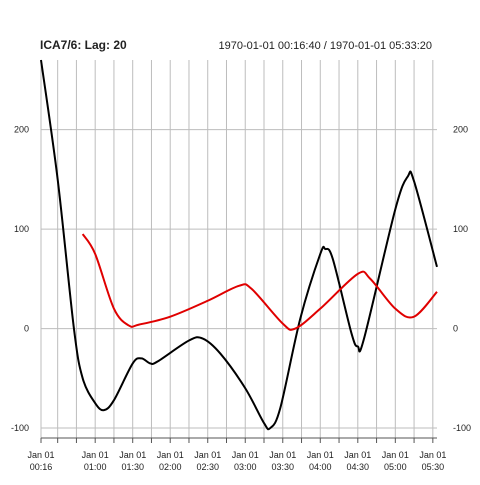 The image size is (480, 485). What do you see at coordinates (83, 45) in the screenshot?
I see `chart-title: ICA7/6: Lag: 20` at bounding box center [83, 45].